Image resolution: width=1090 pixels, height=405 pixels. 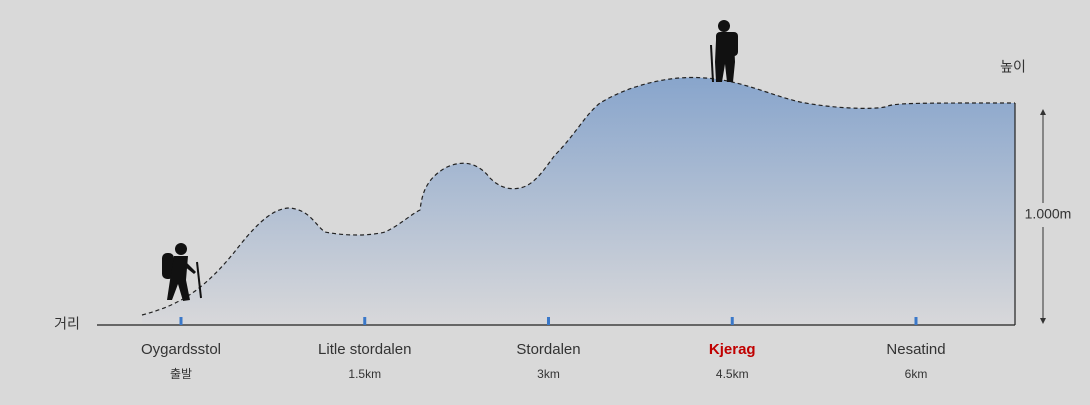 What do you see at coordinates (732, 374) in the screenshot?
I see `waypoint-distance: 4.5km` at bounding box center [732, 374].